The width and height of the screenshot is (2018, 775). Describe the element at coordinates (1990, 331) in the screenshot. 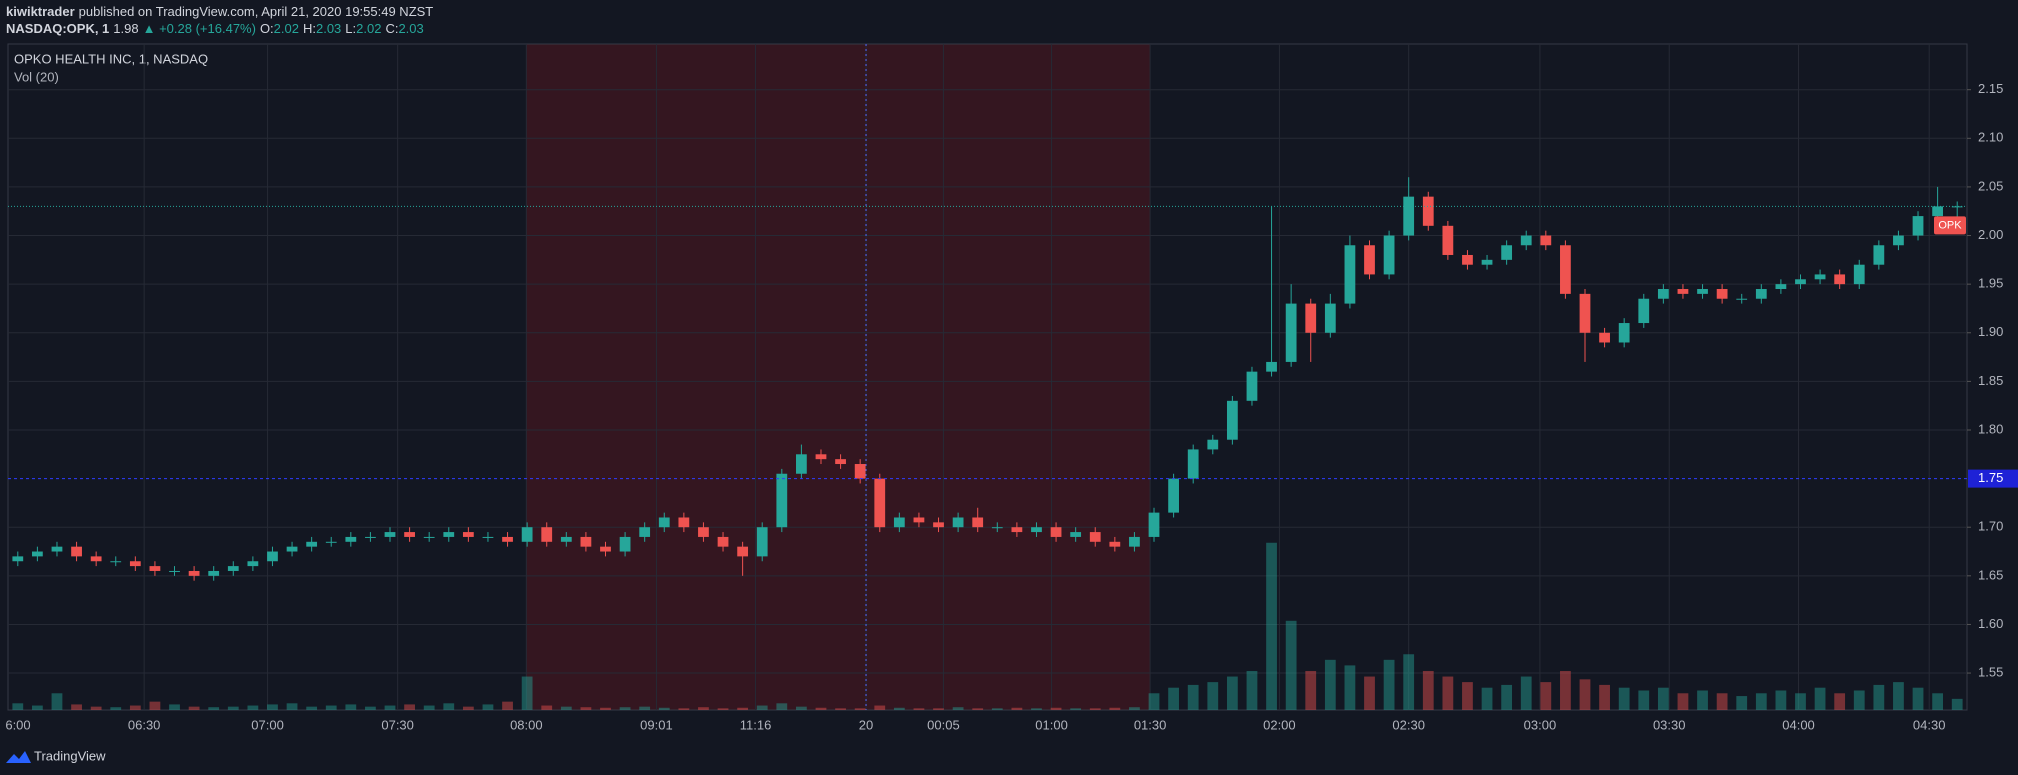

I see `y-tick-label: 1.90` at that location.